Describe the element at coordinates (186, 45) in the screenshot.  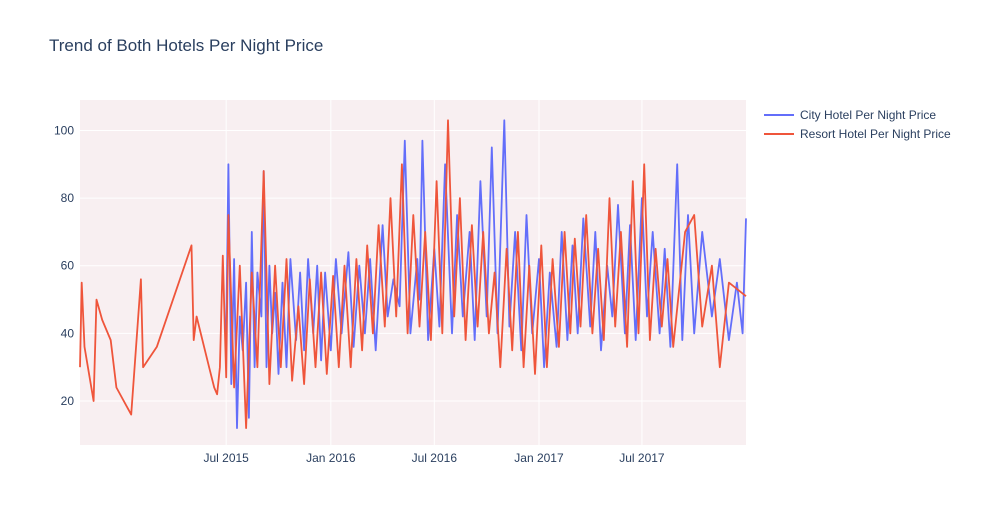
I see `chart-title: Trend of Both Hotels Per Night Price` at that location.